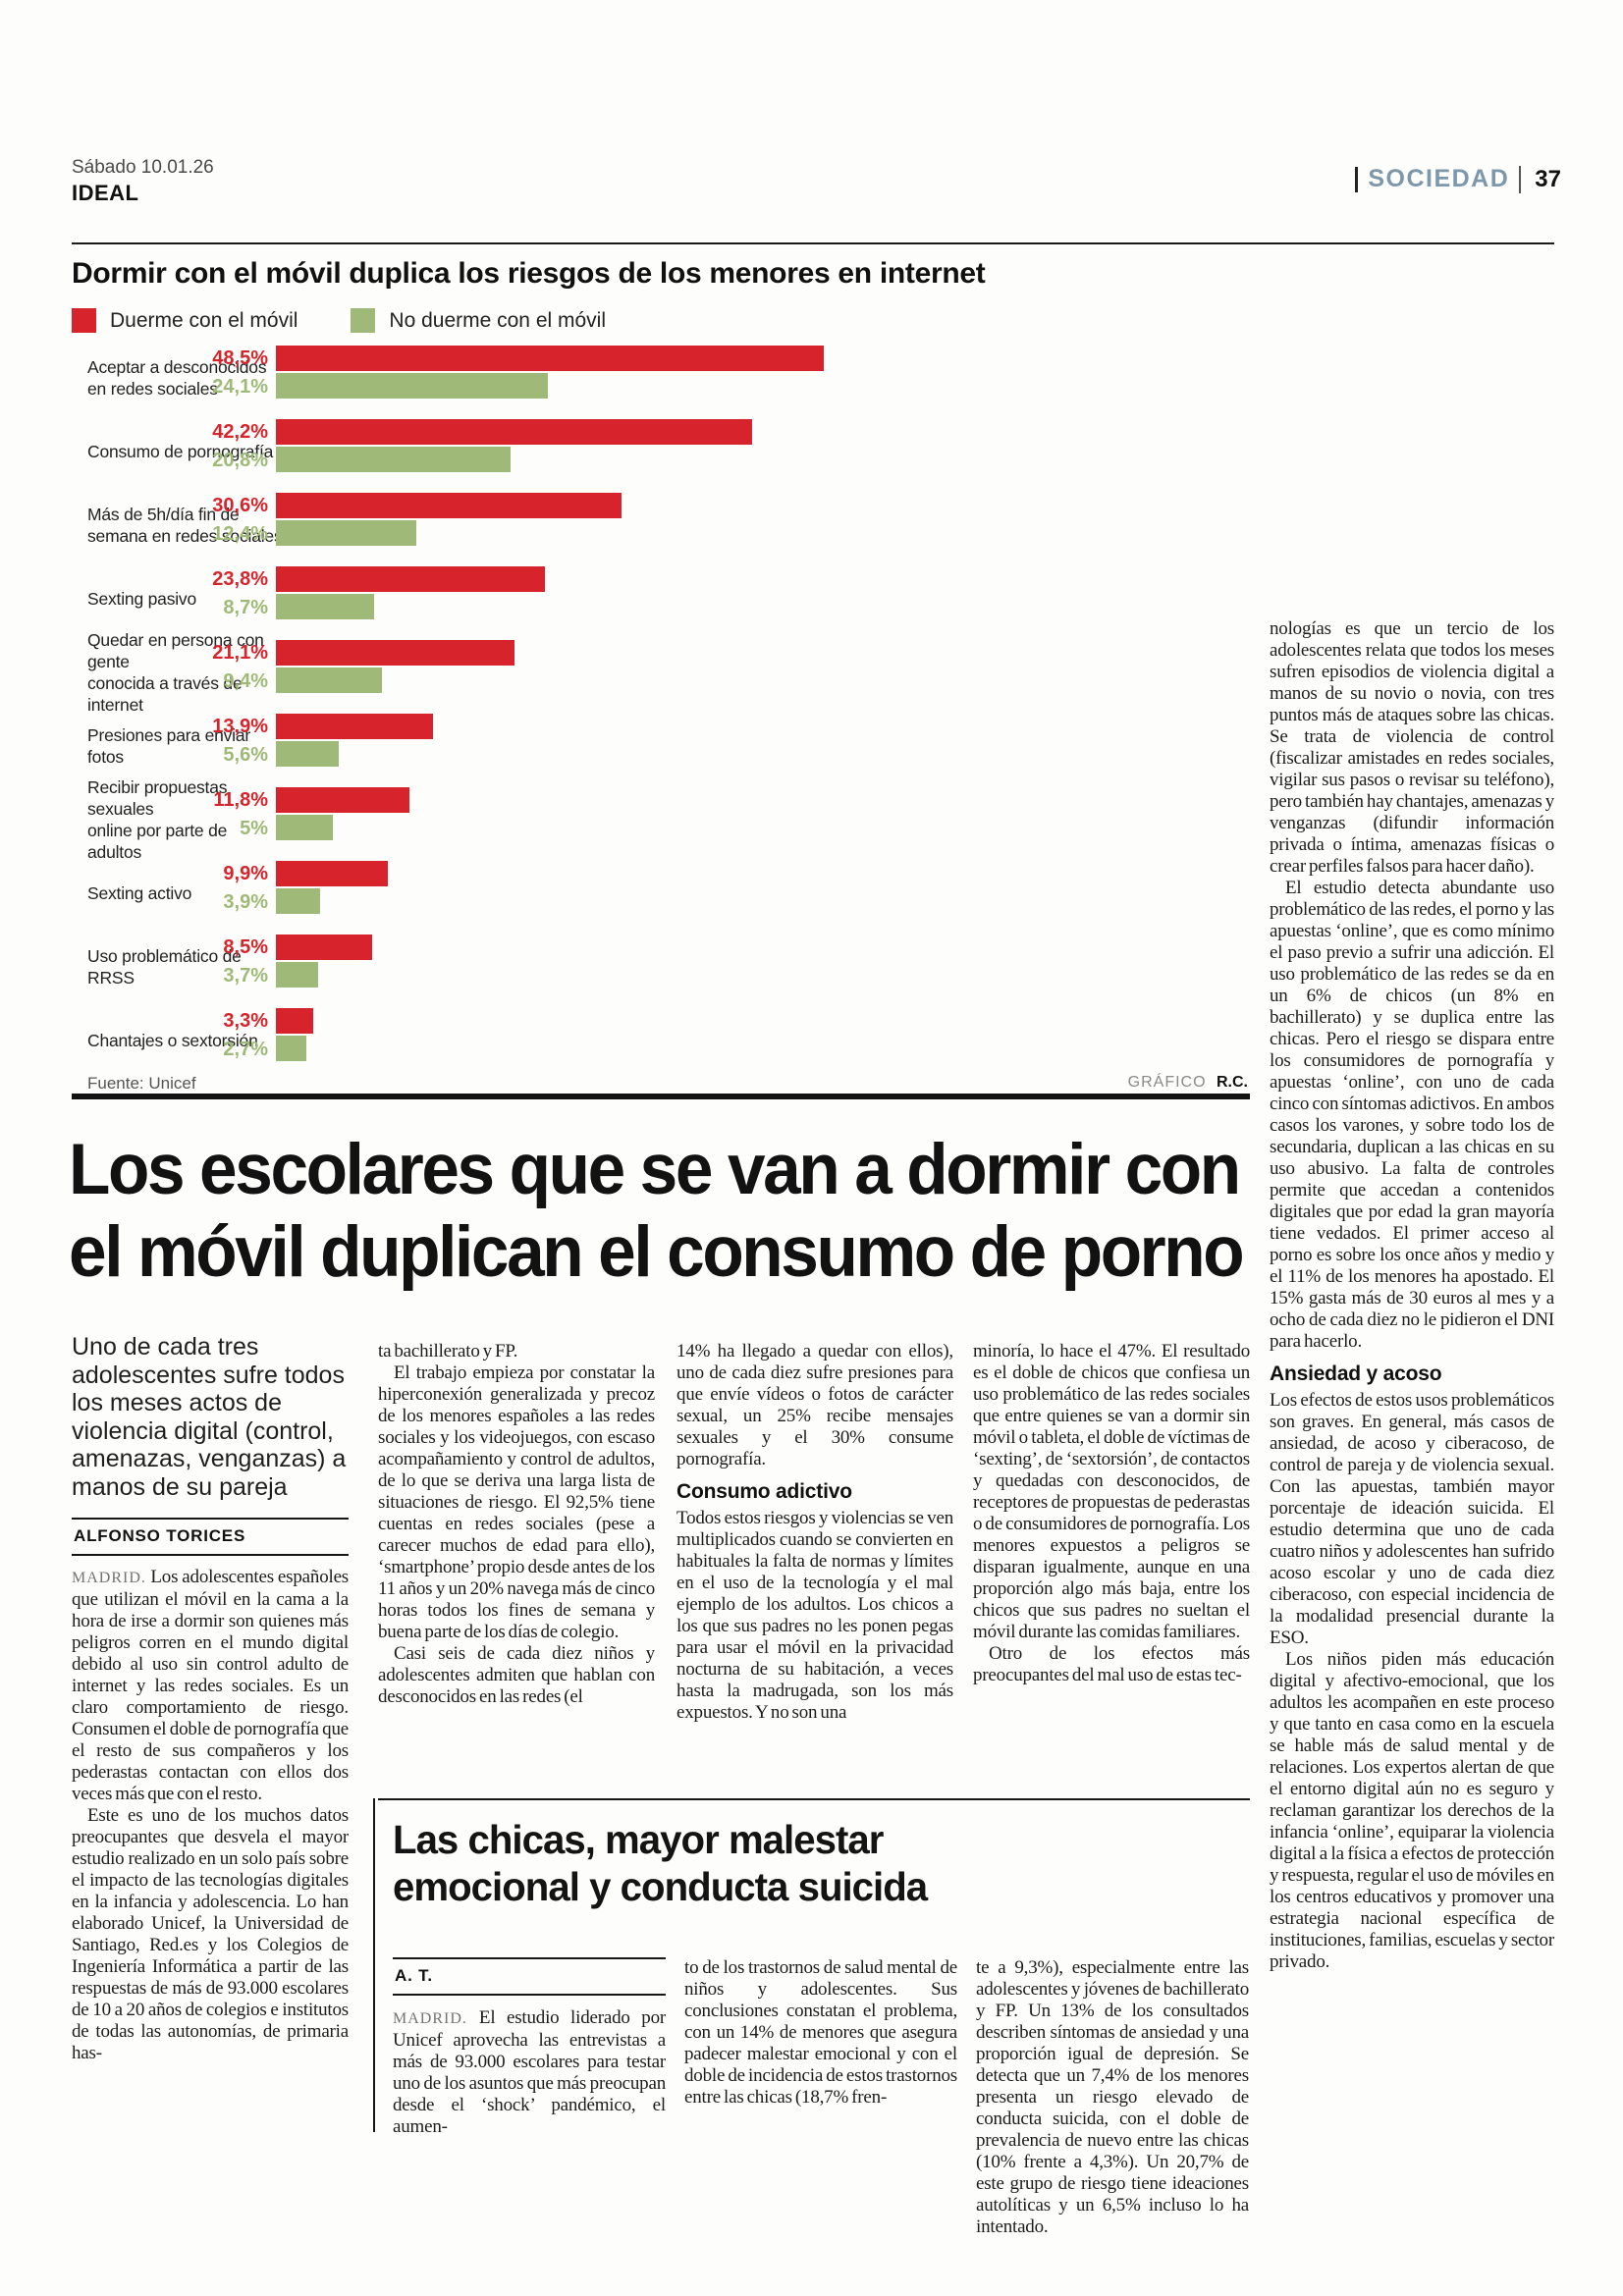  What do you see at coordinates (240, 432) in the screenshot?
I see `bar-value-label: 42,2%` at bounding box center [240, 432].